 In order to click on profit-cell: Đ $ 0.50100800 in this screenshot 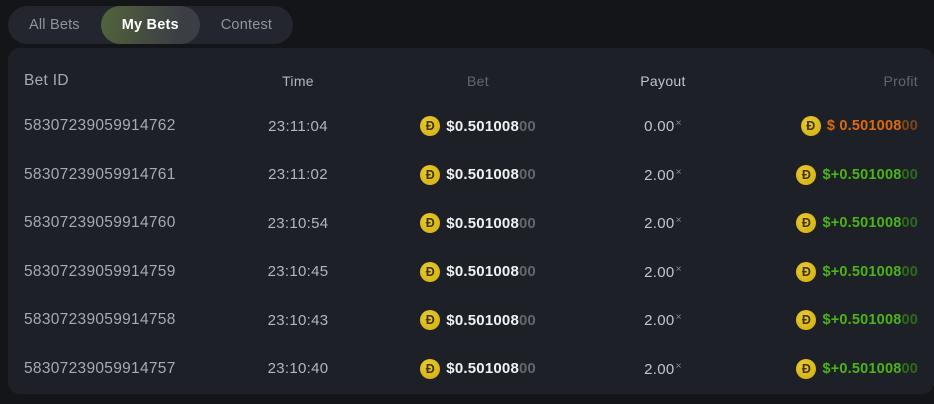, I will do `click(818, 126)`.